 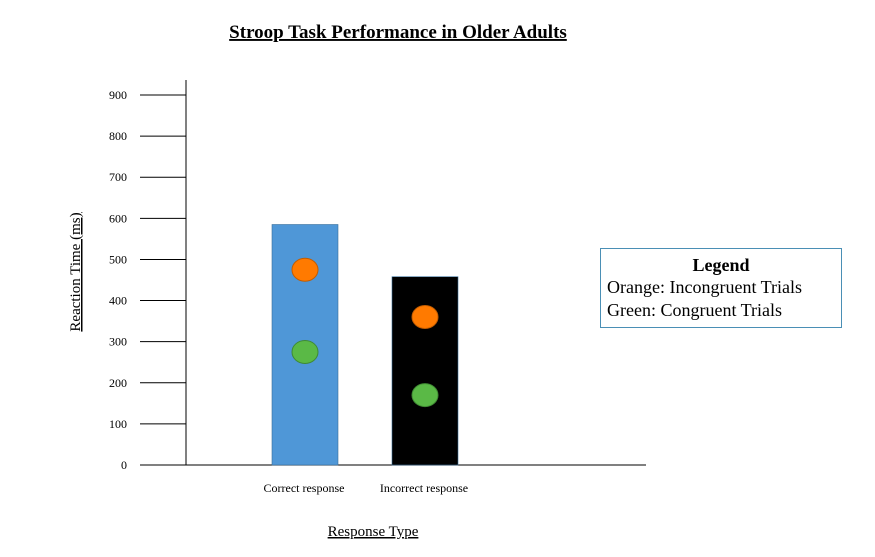 I want to click on y-tick-label-200: 200, so click(x=118, y=383).